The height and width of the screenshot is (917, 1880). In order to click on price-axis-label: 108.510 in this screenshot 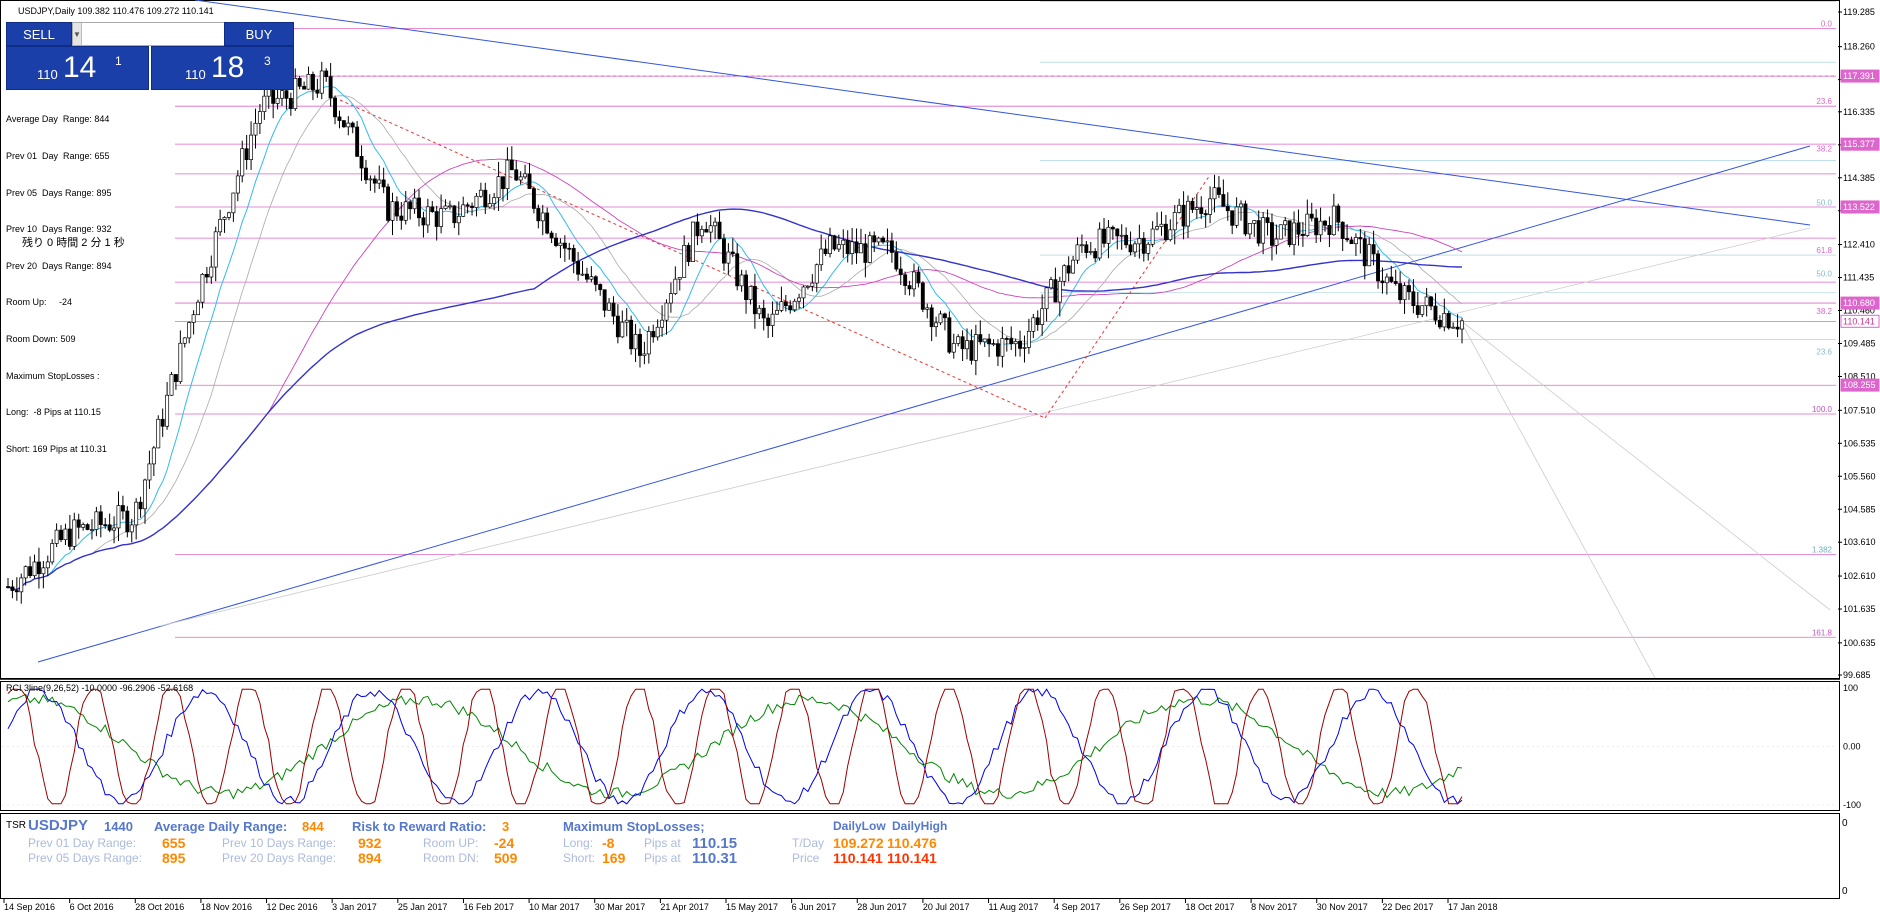, I will do `click(1859, 376)`.